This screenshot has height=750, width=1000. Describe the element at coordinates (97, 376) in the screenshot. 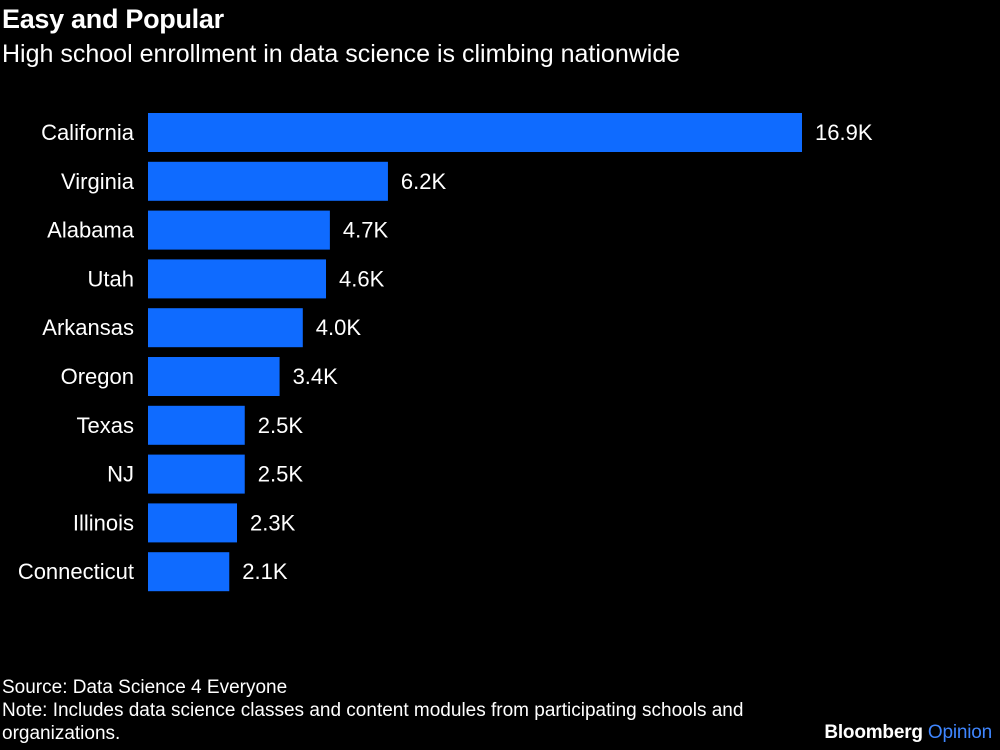

I see `category-label: Oregon` at that location.